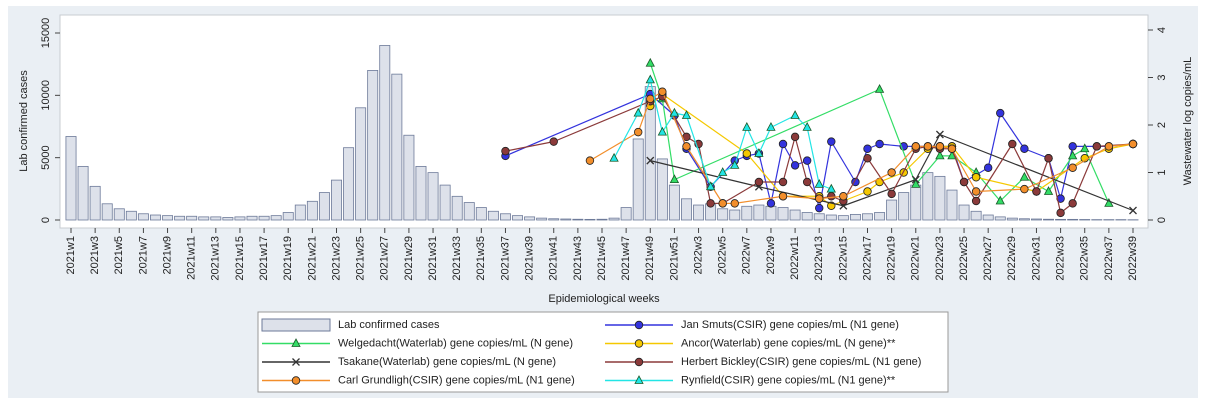 This screenshot has width=1205, height=408. Describe the element at coordinates (723, 255) in the screenshot. I see `x-tick-label: 2022w5` at that location.